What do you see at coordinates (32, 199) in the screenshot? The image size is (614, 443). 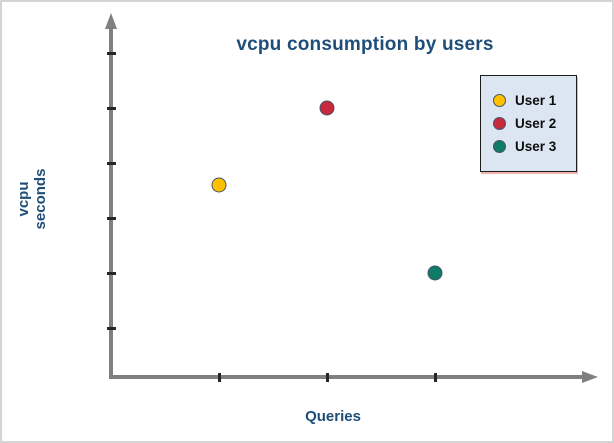 I see `y-axis-label: vcpu seconds` at bounding box center [32, 199].